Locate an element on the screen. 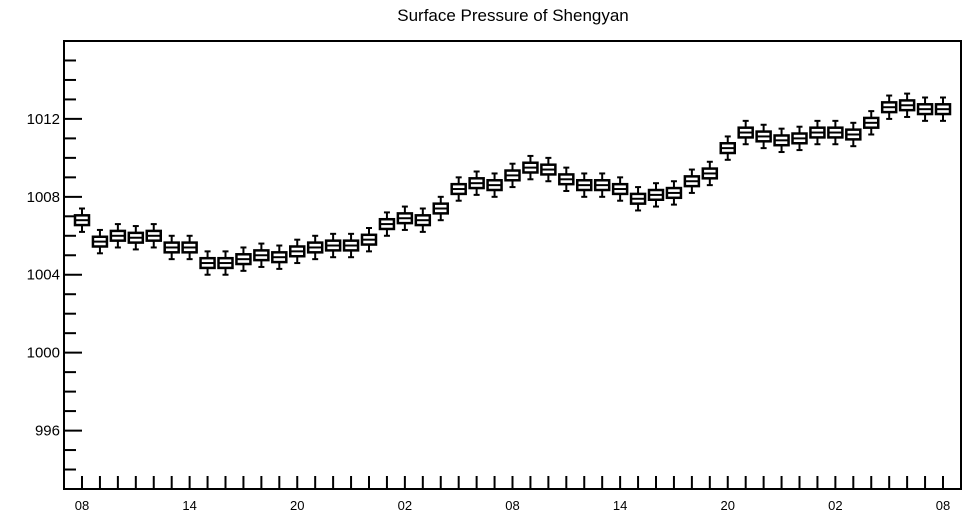  y-axis: 996 1000 1004 1008 1012 is located at coordinates (54, 265).